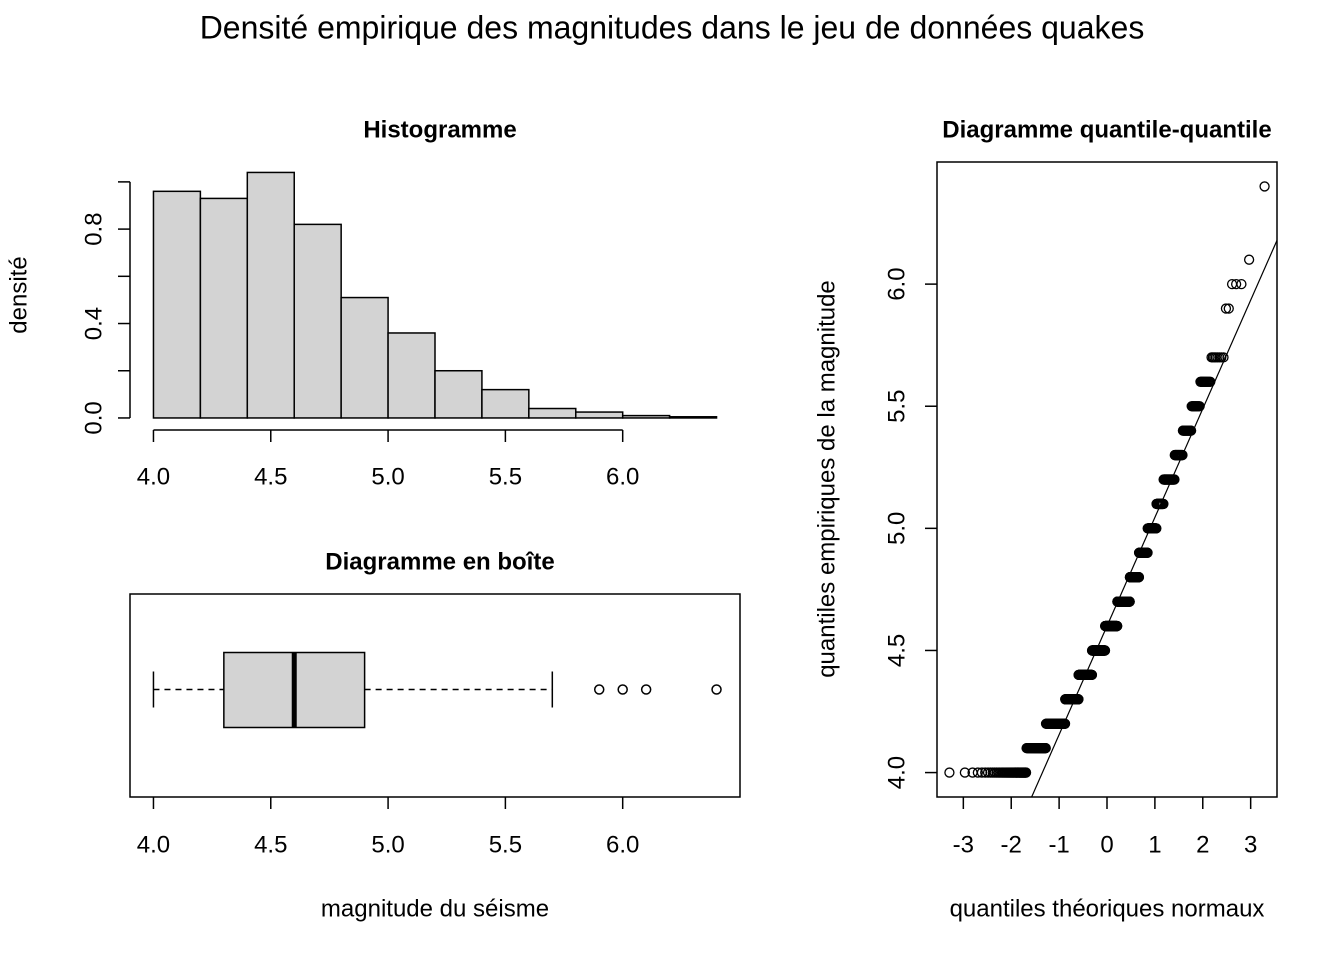 This screenshot has width=1344, height=960. Describe the element at coordinates (896, 283) in the screenshot. I see `y-tick-label: 6.0` at that location.